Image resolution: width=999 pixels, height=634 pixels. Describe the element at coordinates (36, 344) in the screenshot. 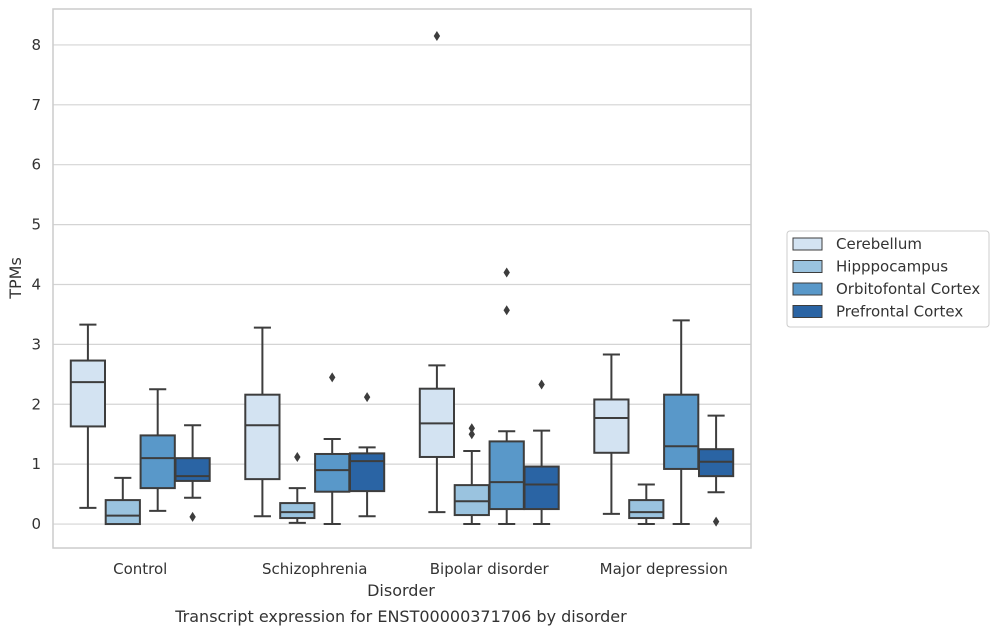

I see `y-tick-label: 3` at that location.